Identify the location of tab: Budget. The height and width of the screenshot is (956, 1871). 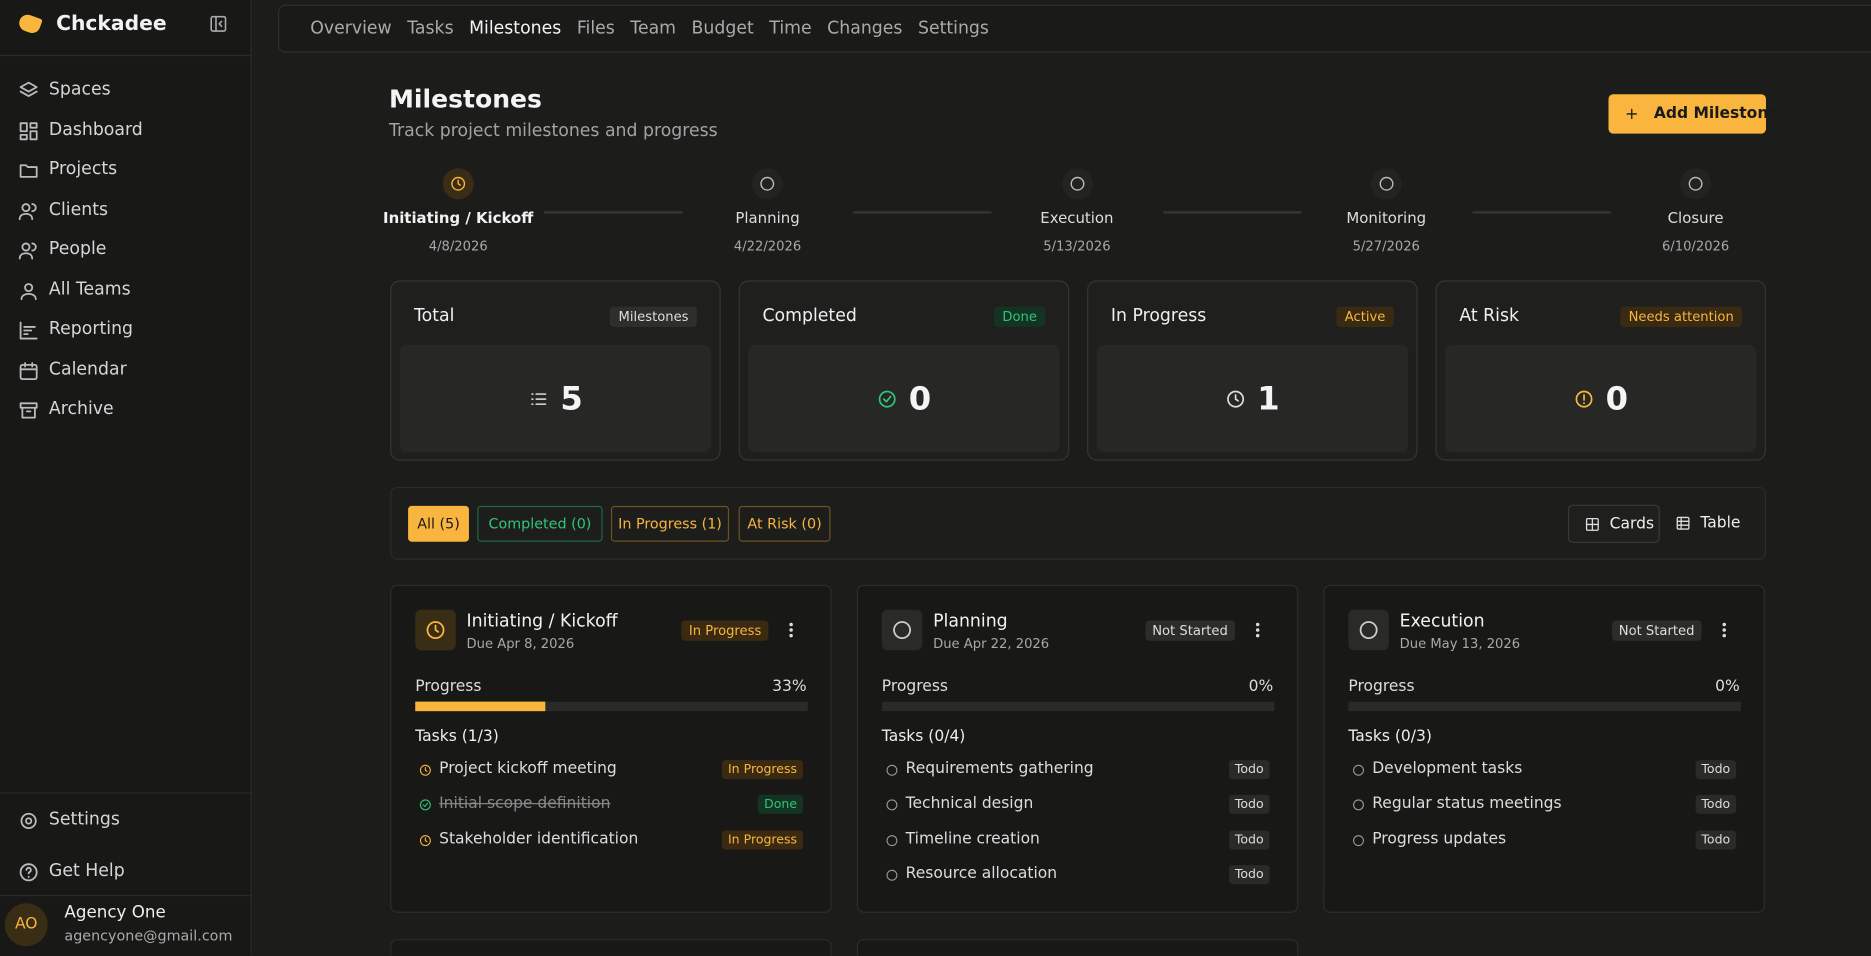
(722, 29).